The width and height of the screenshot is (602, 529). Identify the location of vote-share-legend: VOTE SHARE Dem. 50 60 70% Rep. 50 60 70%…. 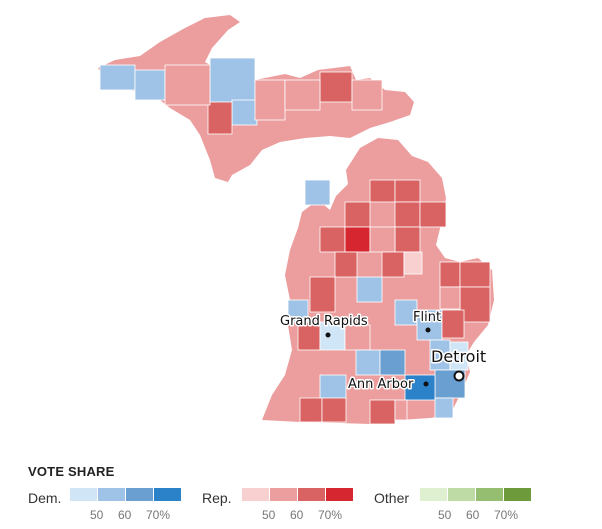
(301, 495).